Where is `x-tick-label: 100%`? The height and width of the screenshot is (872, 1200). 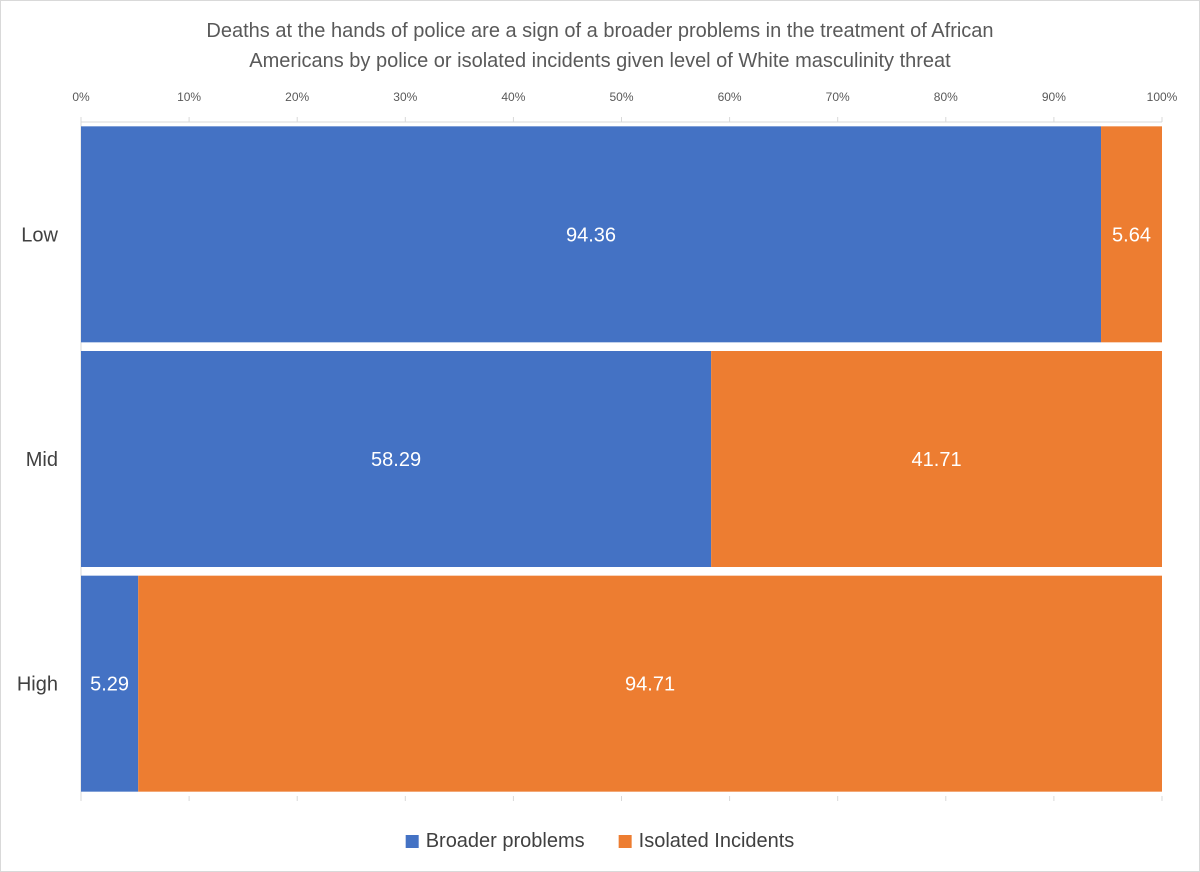 x-tick-label: 100% is located at coordinates (1162, 97).